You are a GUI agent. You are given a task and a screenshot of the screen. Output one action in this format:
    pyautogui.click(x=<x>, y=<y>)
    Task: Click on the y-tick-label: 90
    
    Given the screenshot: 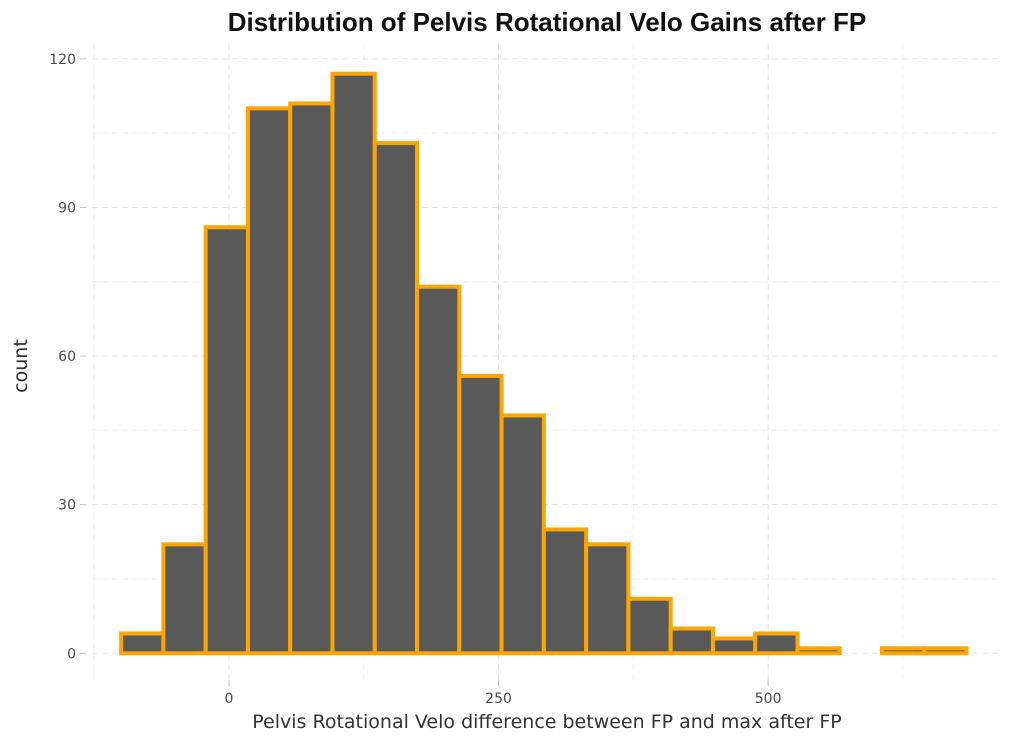 What is the action you would take?
    pyautogui.click(x=67, y=208)
    